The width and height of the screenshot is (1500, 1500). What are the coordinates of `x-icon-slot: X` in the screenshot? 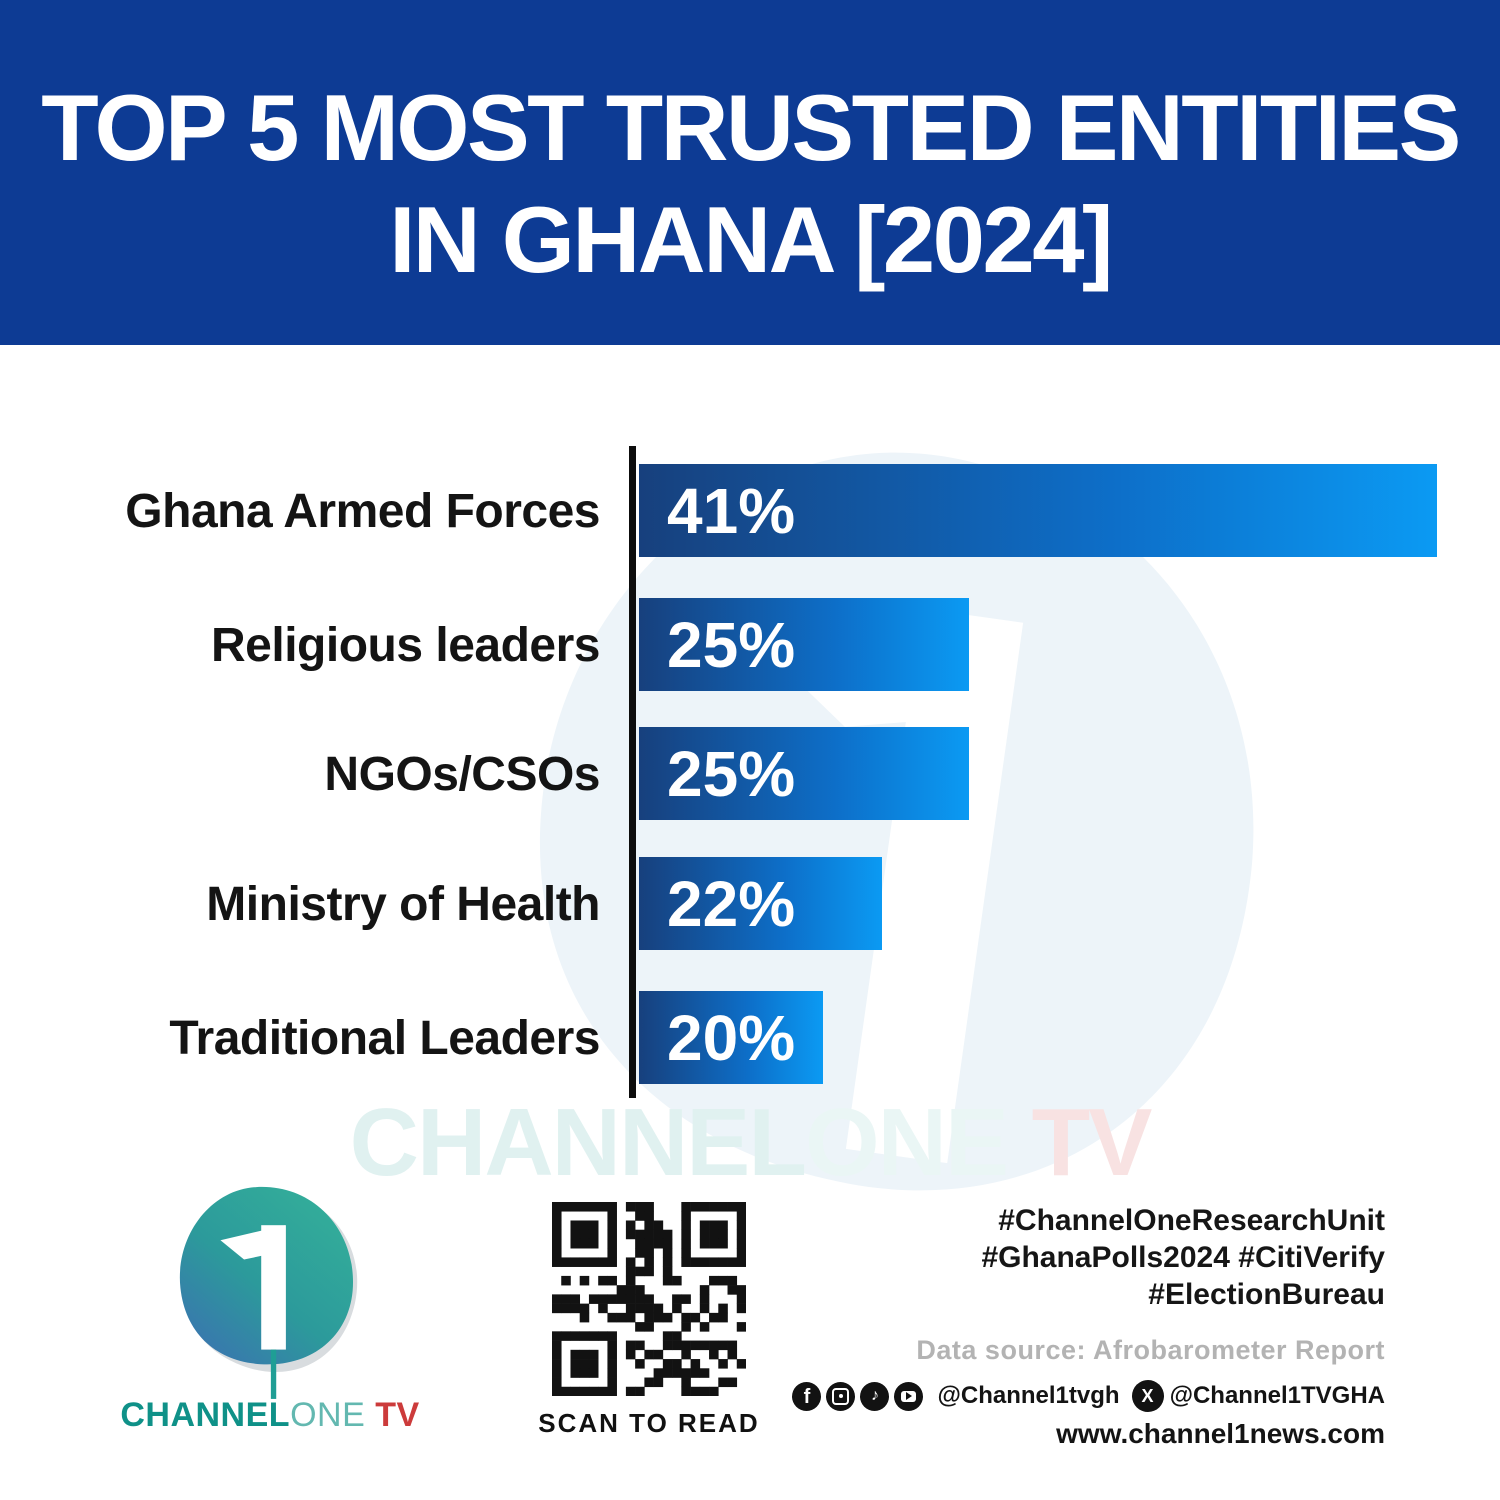 It's located at (1147, 1396).